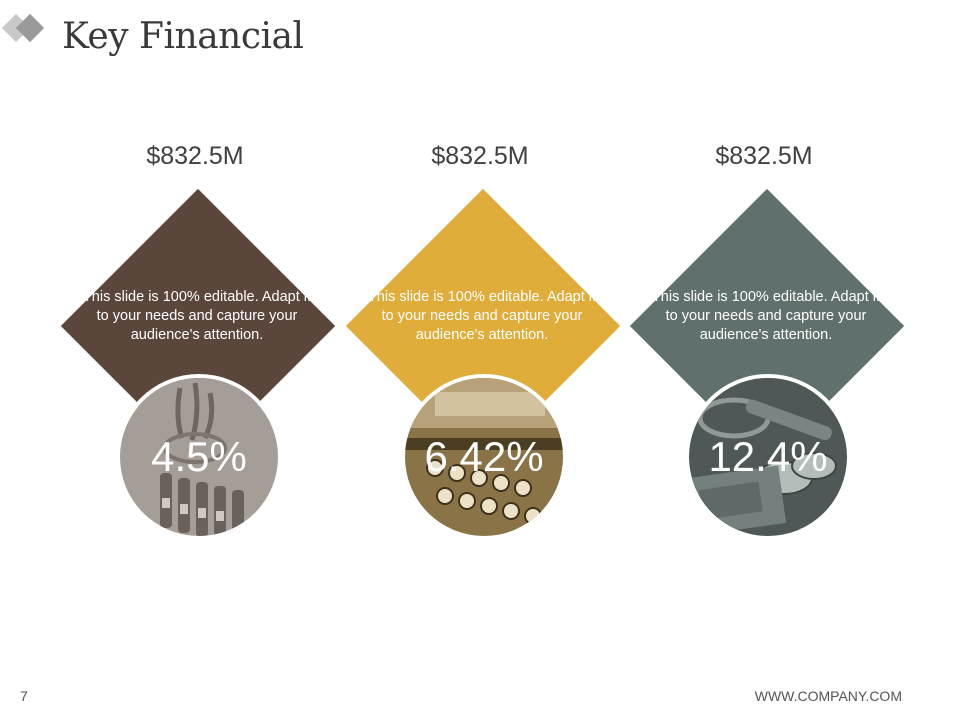 The height and width of the screenshot is (720, 960). I want to click on card-photo-circle: 12.4%, so click(768, 457).